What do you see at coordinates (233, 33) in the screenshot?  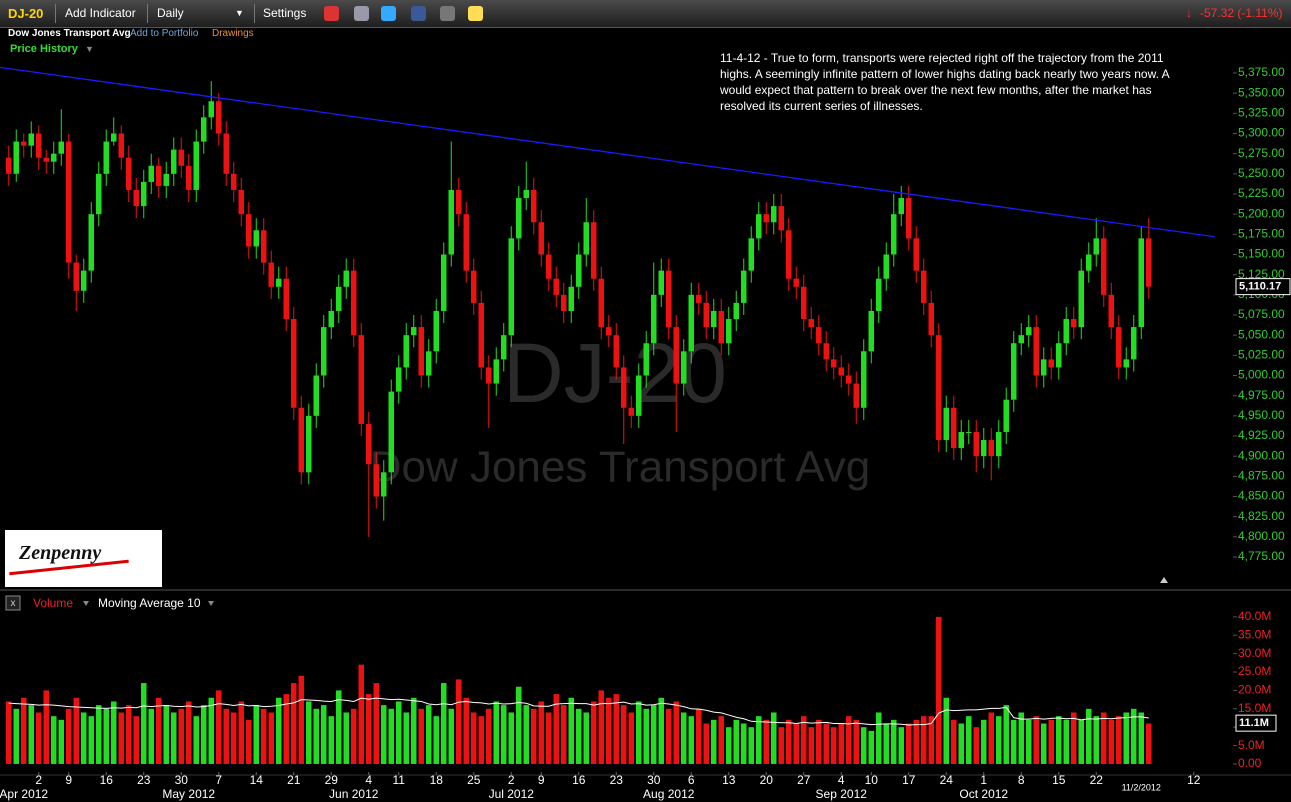 I see `drawings: Drawings` at bounding box center [233, 33].